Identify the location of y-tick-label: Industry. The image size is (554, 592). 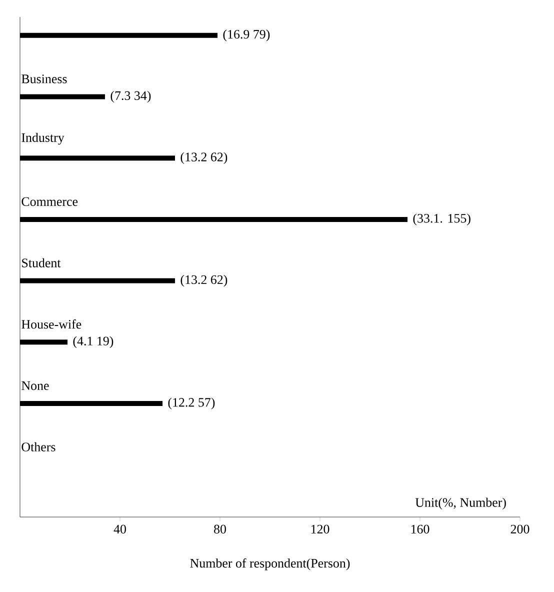
(43, 138).